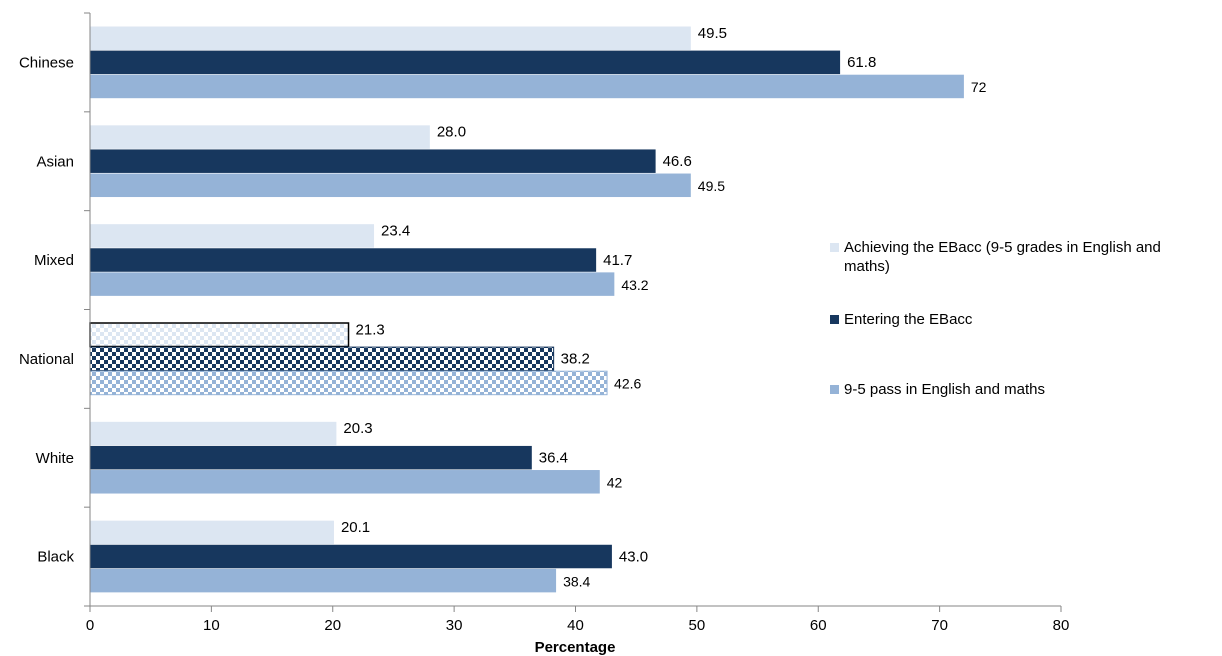 The width and height of the screenshot is (1222, 656). What do you see at coordinates (979, 87) in the screenshot?
I see `data-label-chinese-series-3: 72` at bounding box center [979, 87].